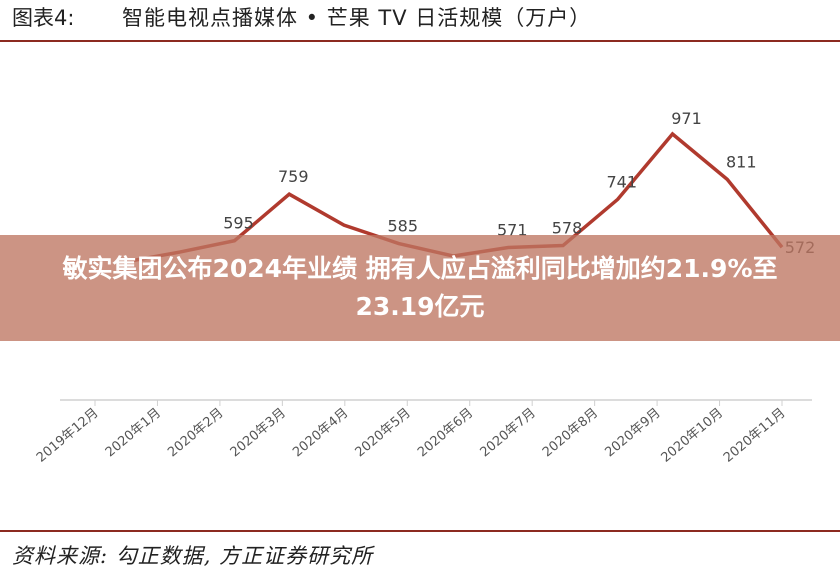 This screenshot has height=579, width=840. I want to click on figure-header: 图表4: 智能电视点播媒体 • 芒果 TV 日活规模（万户）, so click(420, 21).